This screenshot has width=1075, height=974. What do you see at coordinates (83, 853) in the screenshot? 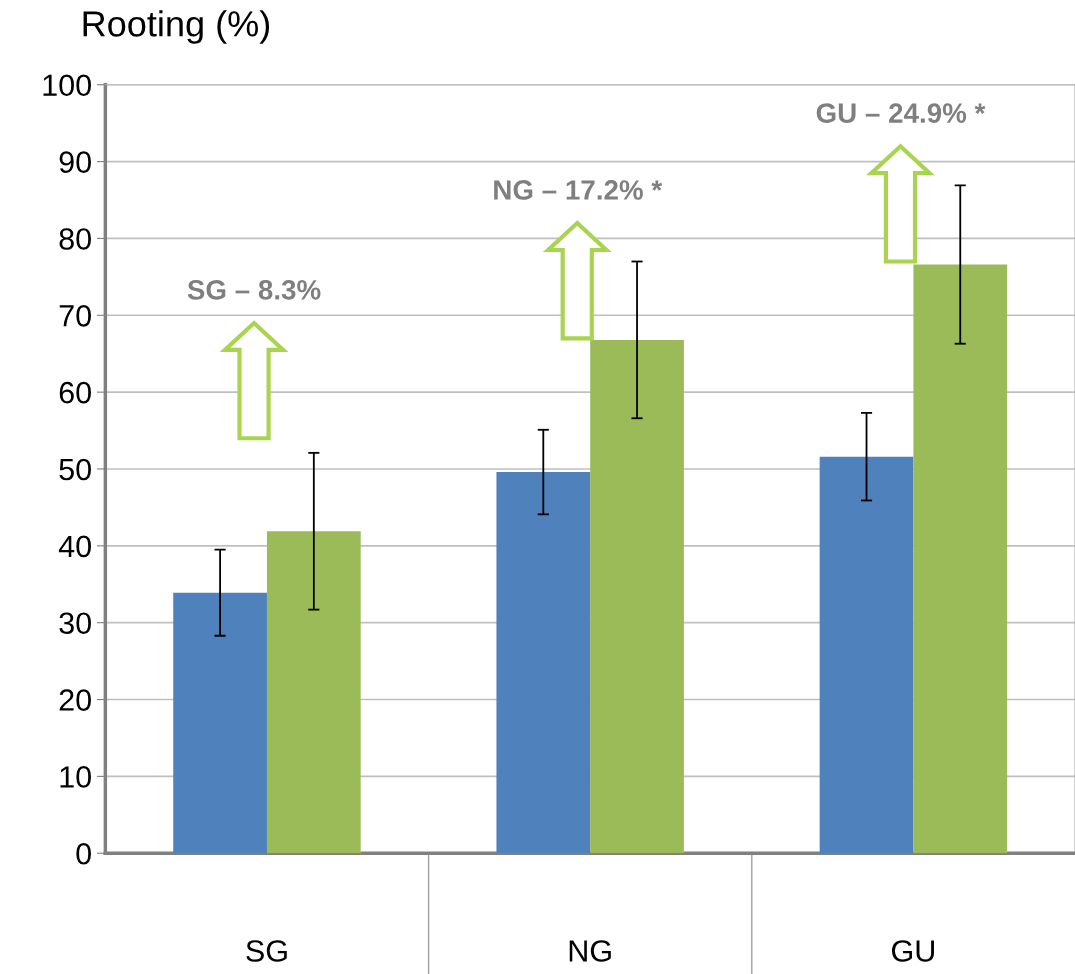
I see `y-tick-label: 0` at bounding box center [83, 853].